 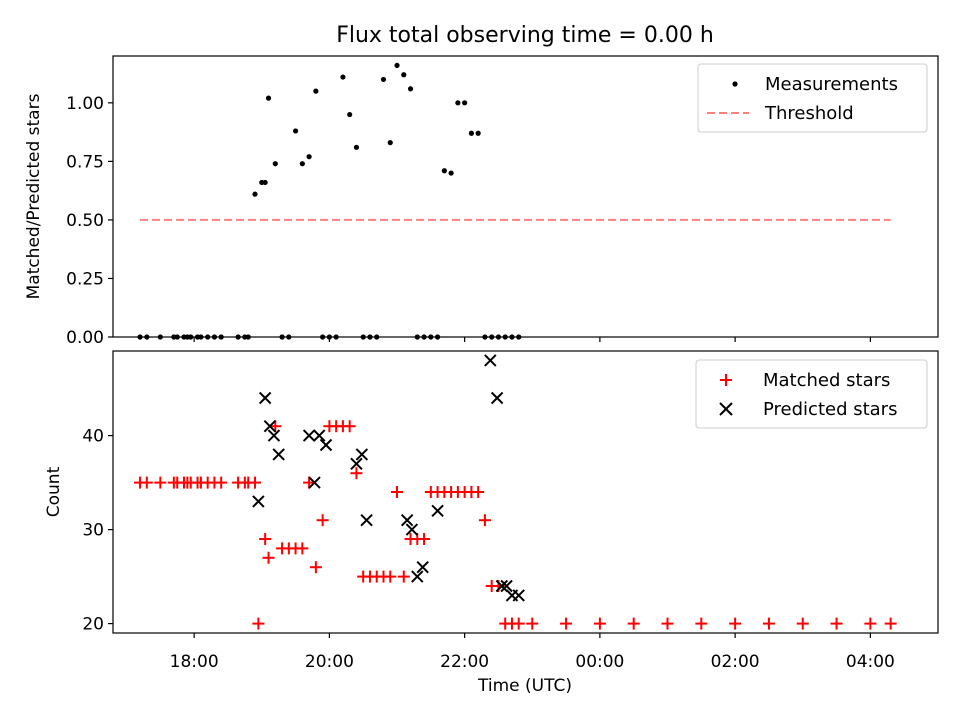 I want to click on y-tick-label: 20, so click(x=93, y=625).